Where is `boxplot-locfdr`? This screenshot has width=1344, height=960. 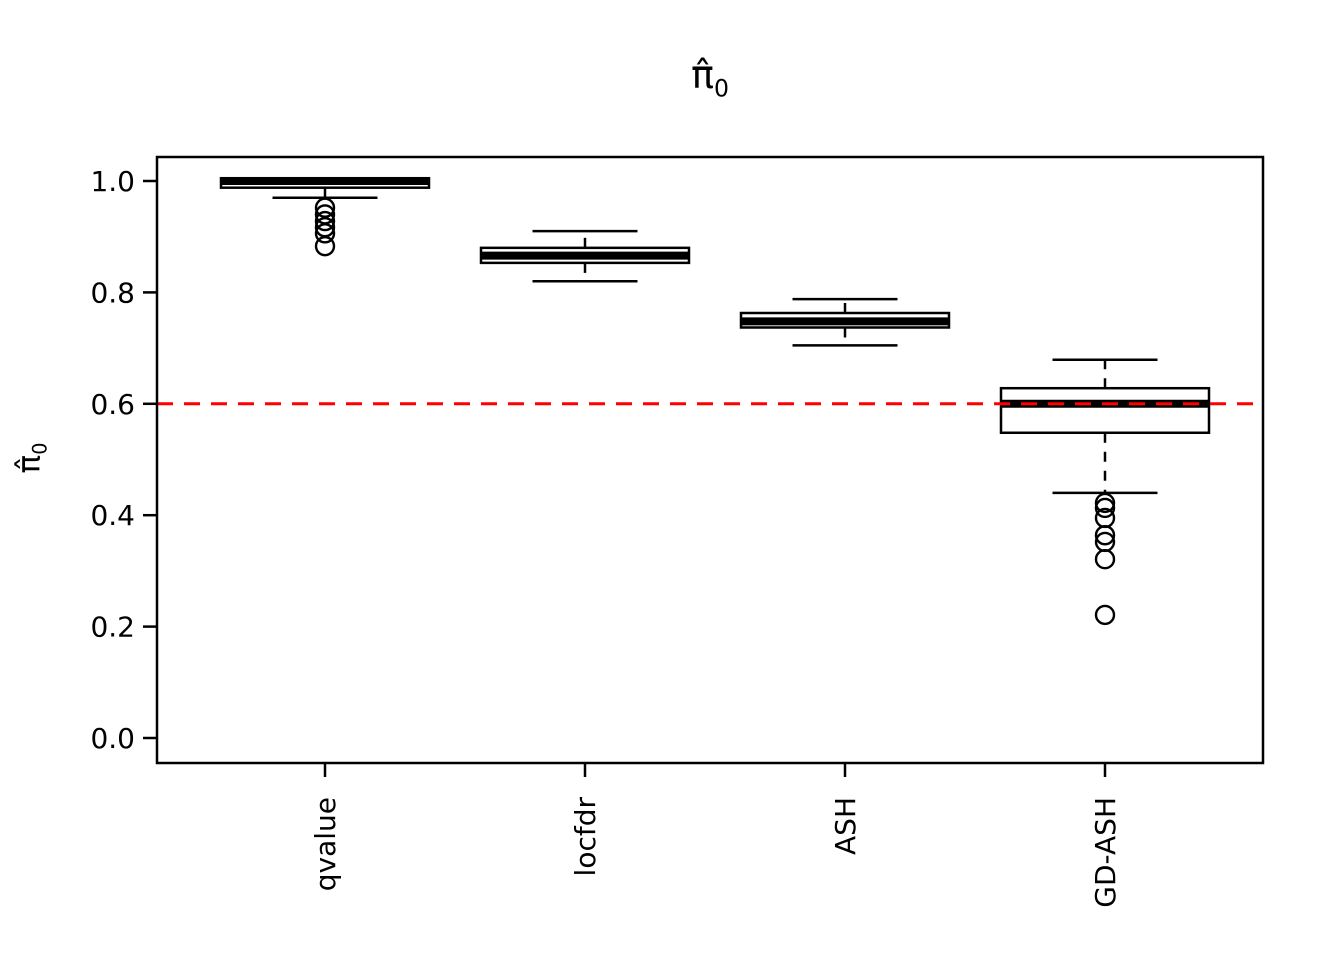 boxplot-locfdr is located at coordinates (585, 256).